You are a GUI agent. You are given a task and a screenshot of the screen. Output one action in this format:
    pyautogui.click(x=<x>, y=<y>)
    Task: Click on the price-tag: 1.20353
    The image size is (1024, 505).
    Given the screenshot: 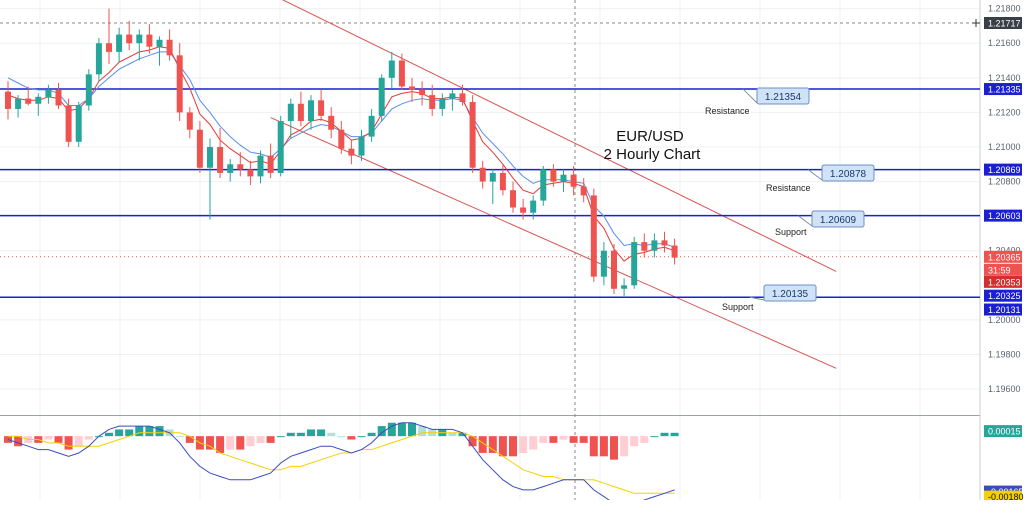 What is the action you would take?
    pyautogui.click(x=1004, y=282)
    